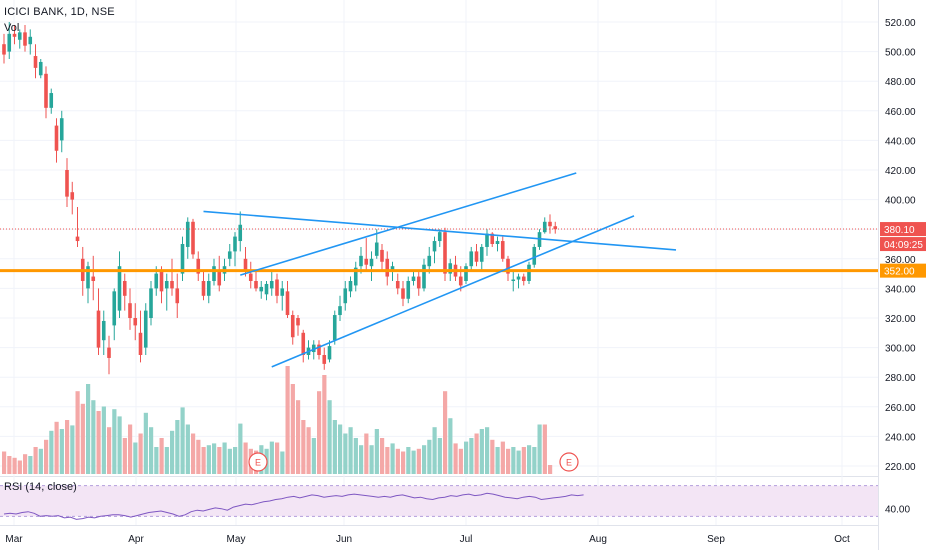 Image resolution: width=932 pixels, height=550 pixels. I want to click on time-tick-label: Mar, so click(14, 539).